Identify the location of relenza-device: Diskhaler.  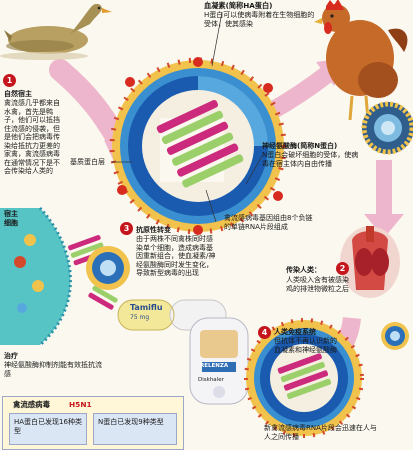
(211, 380).